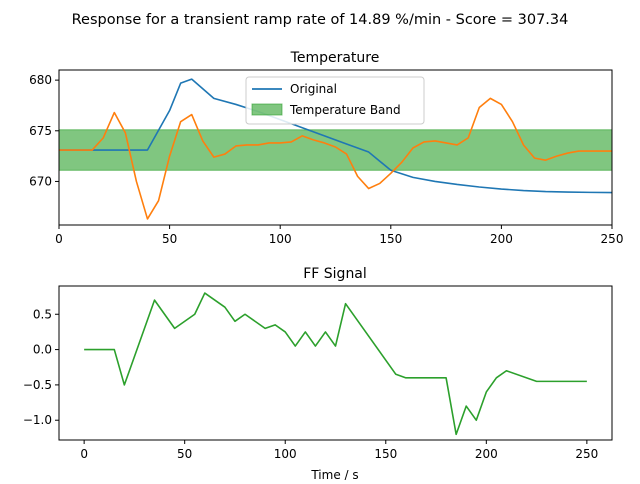  I want to click on temperature-y-ticks: 670 675 680, so click(44, 130).